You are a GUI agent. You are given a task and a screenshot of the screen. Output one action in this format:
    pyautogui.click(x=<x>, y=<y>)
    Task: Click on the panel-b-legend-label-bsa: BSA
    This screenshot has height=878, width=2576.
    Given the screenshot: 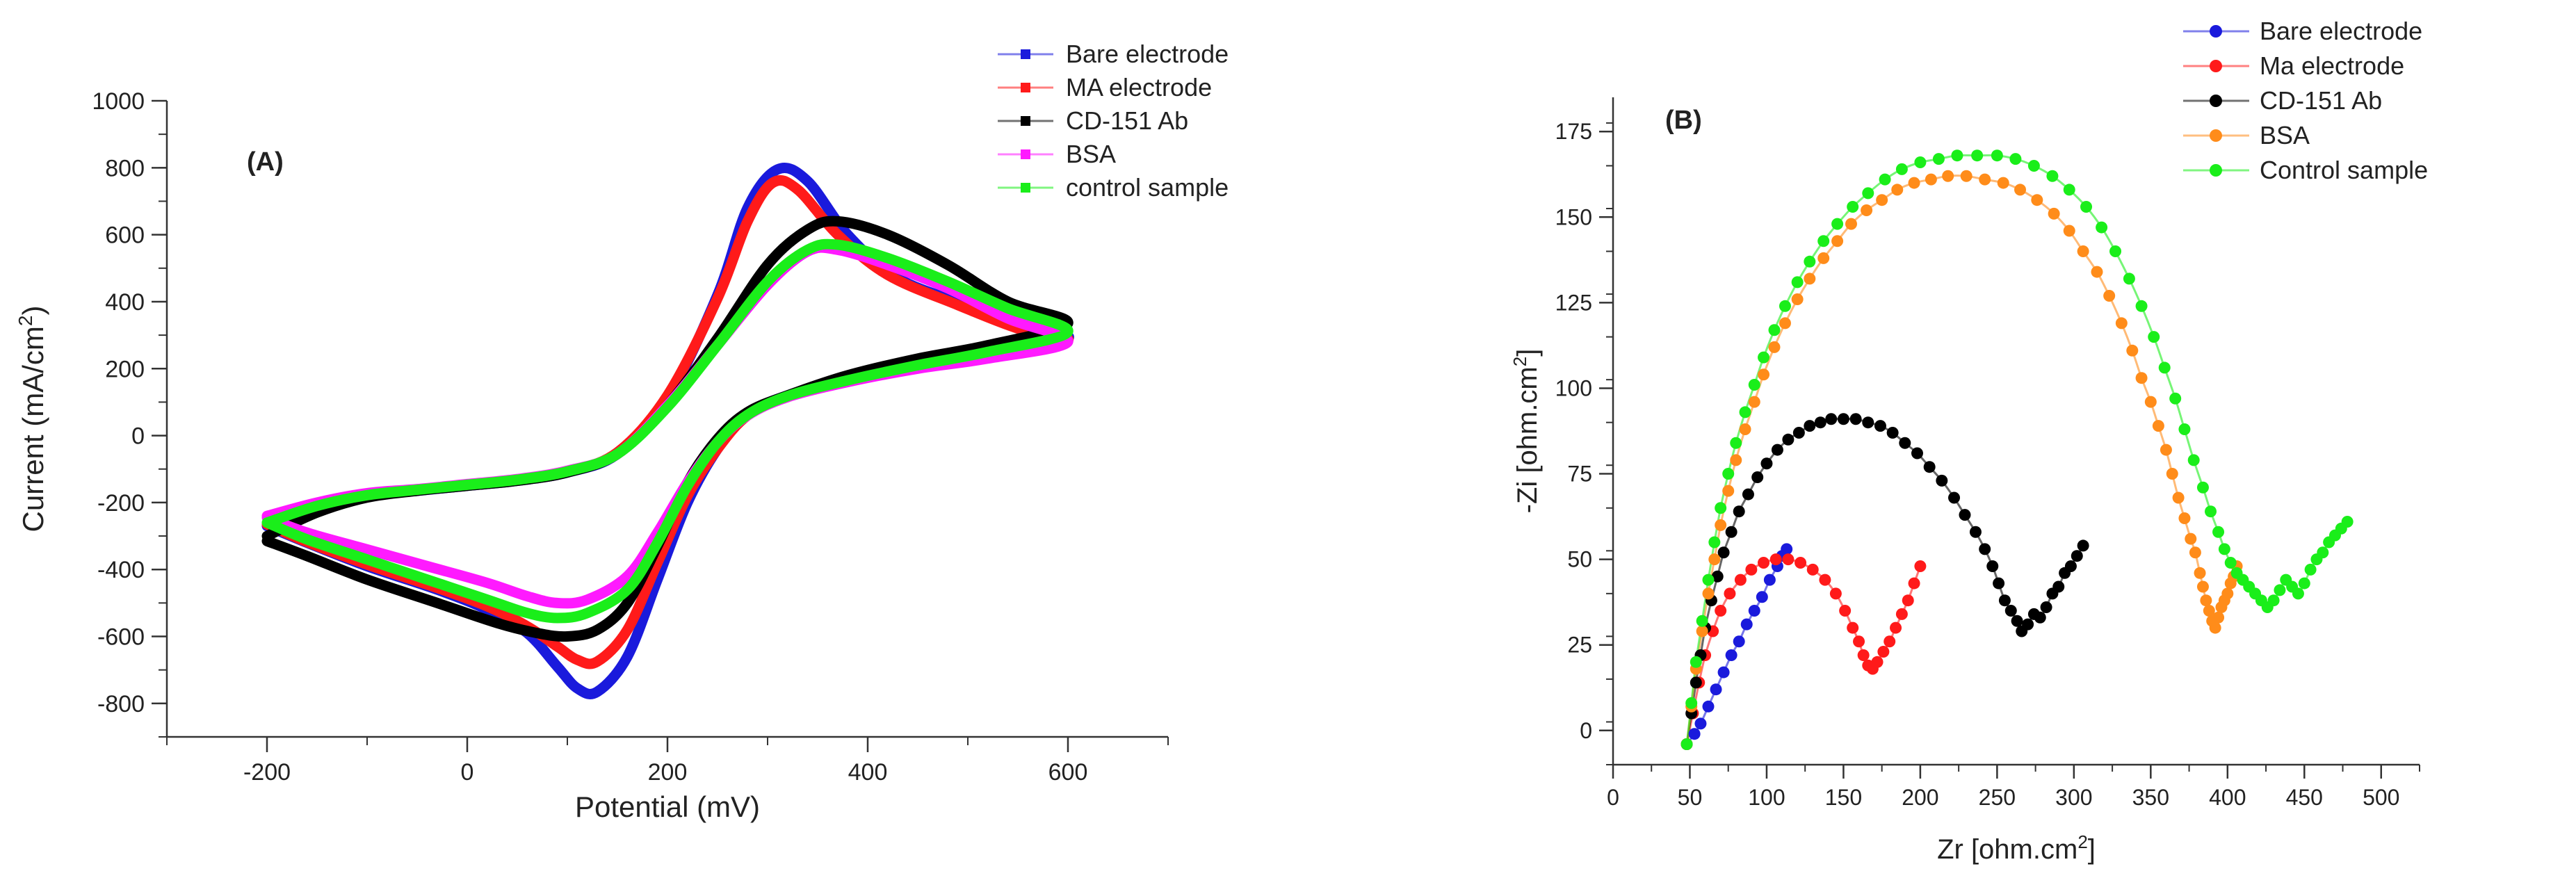 What is the action you would take?
    pyautogui.click(x=2285, y=135)
    